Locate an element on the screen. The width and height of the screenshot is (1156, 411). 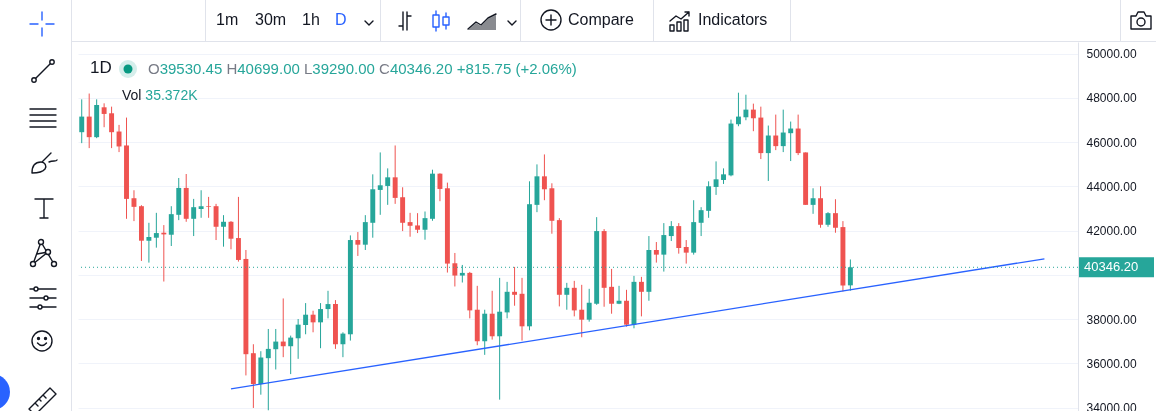
y-tick-label: 36000.00 is located at coordinates (1111, 363).